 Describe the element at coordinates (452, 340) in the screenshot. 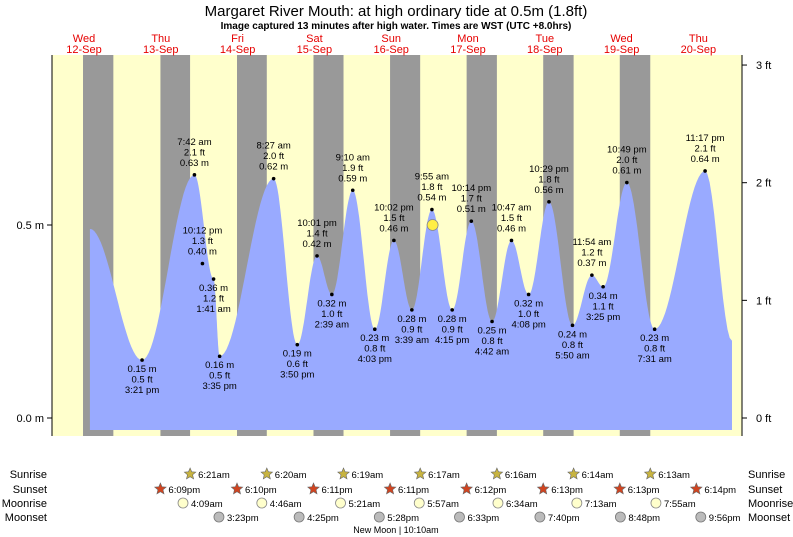

I see `tide-label-line: 4:15 pm` at that location.